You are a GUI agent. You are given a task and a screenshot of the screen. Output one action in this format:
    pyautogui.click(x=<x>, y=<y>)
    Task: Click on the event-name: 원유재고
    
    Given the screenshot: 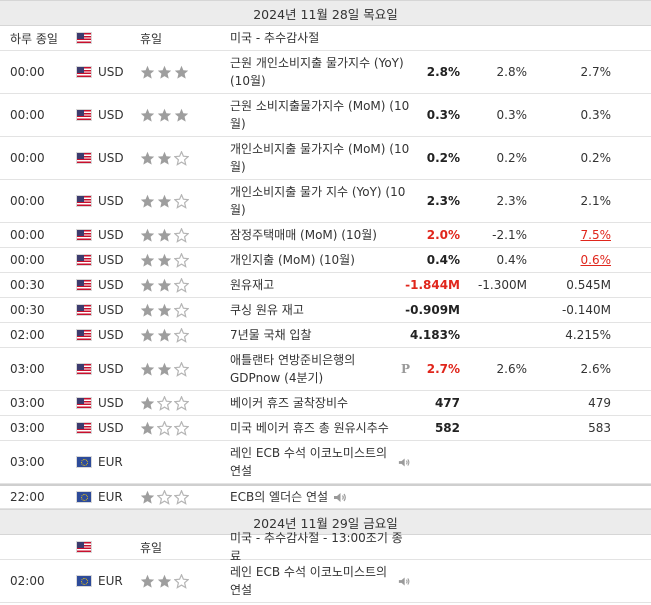 What is the action you would take?
    pyautogui.click(x=320, y=285)
    